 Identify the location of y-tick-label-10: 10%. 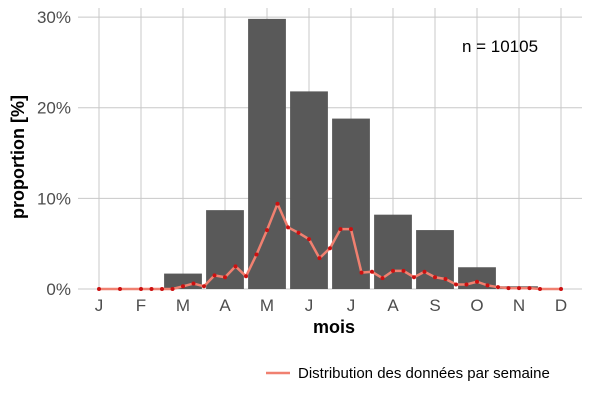
(54, 198).